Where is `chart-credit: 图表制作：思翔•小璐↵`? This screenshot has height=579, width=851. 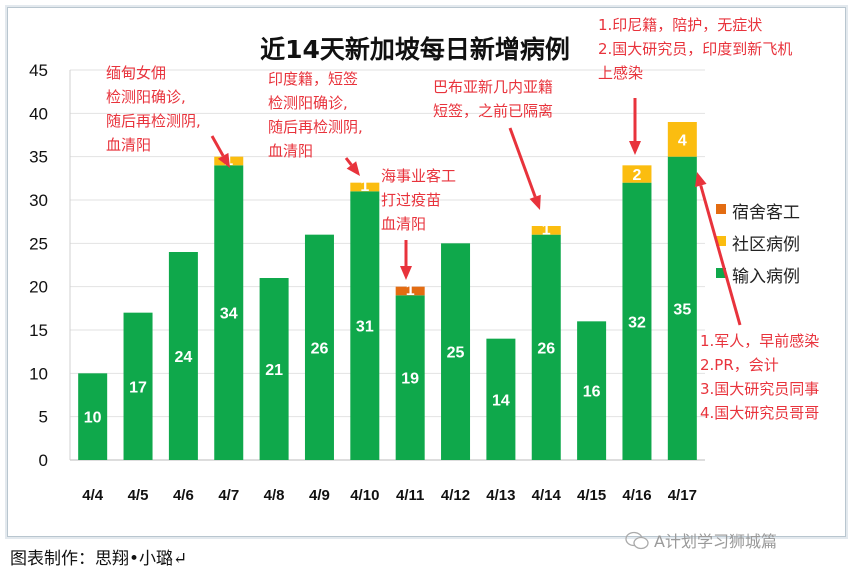
chart-credit: 图表制作：思翔•小璐↵ is located at coordinates (99, 559).